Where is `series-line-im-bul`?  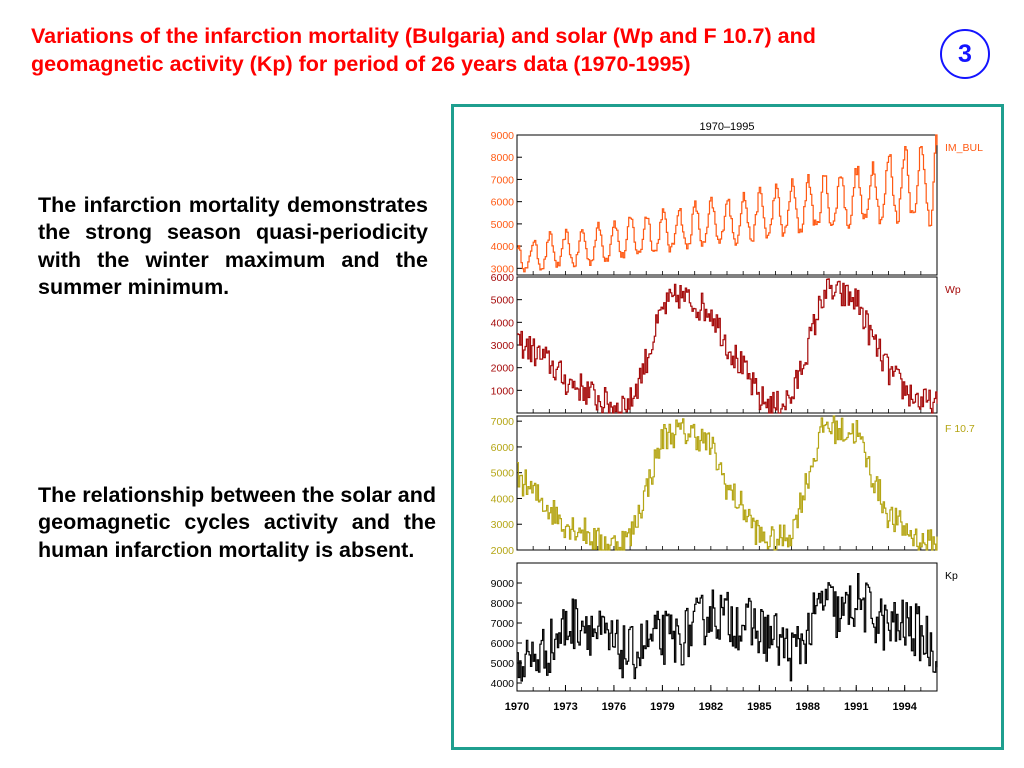 series-line-im-bul is located at coordinates (727, 203).